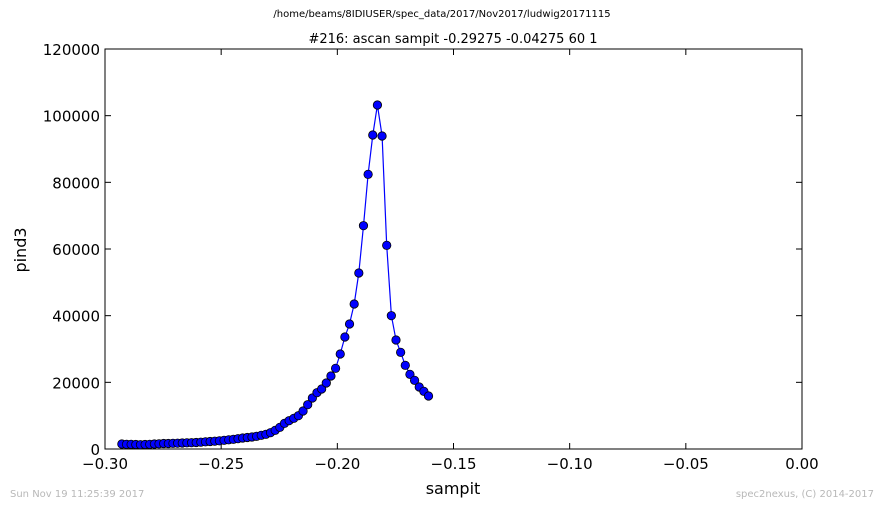  Describe the element at coordinates (337, 464) in the screenshot. I see `x-tick-label: −0.20` at that location.